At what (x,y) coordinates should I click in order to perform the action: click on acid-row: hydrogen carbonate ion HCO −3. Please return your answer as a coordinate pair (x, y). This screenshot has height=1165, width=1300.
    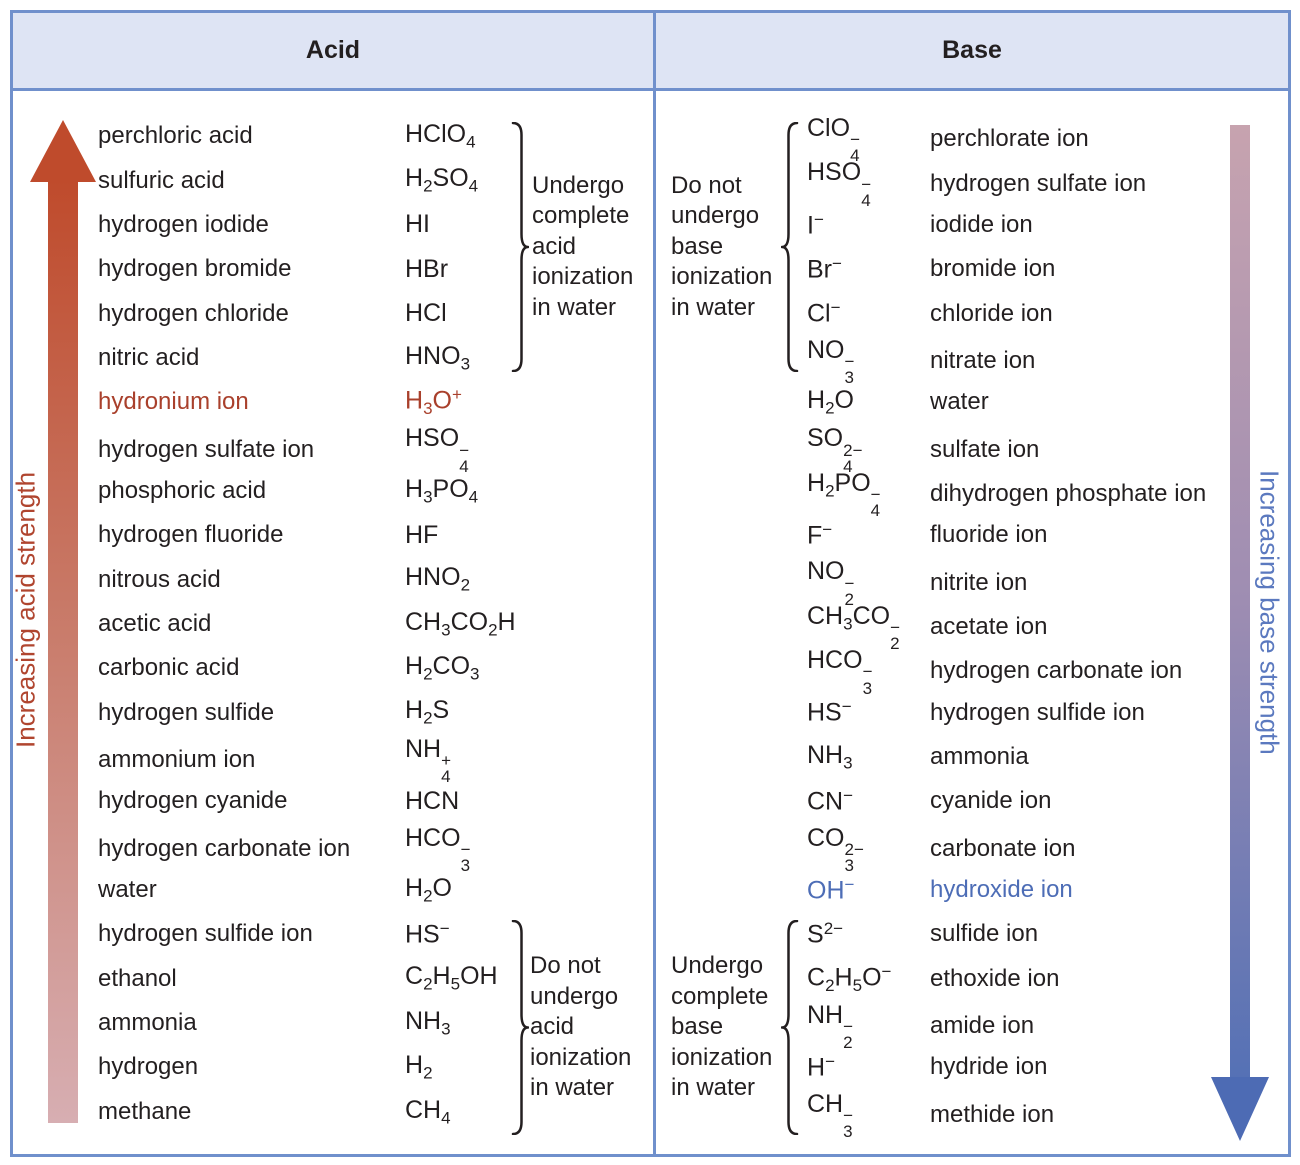
    Looking at the image, I should click on (305, 849).